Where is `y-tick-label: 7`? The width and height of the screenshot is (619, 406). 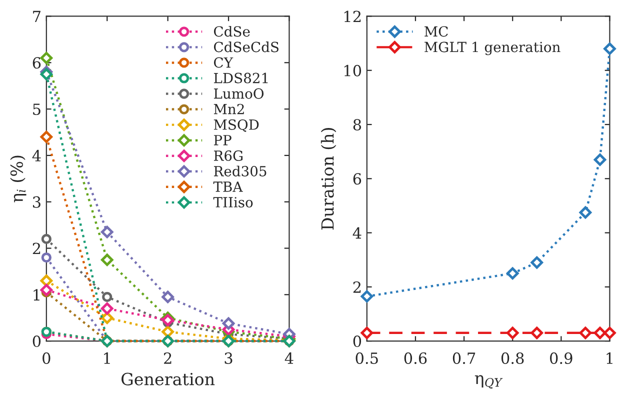 y-tick-label: 7 is located at coordinates (36, 16).